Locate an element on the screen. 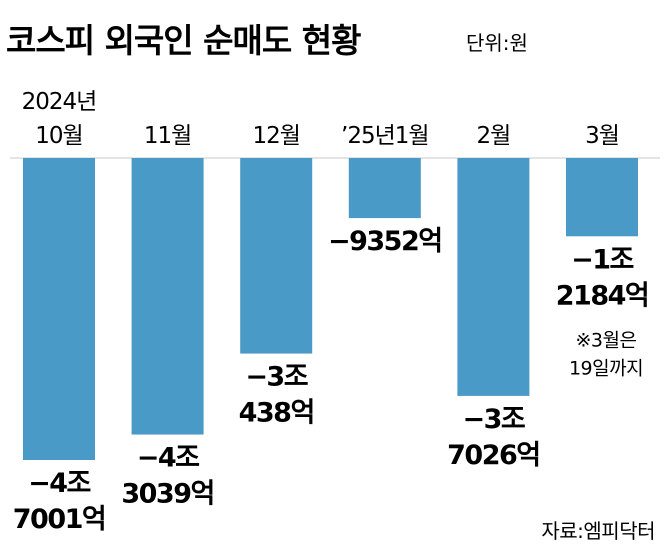 The height and width of the screenshot is (550, 670). value-label-1-1: 3039억 is located at coordinates (167, 494).